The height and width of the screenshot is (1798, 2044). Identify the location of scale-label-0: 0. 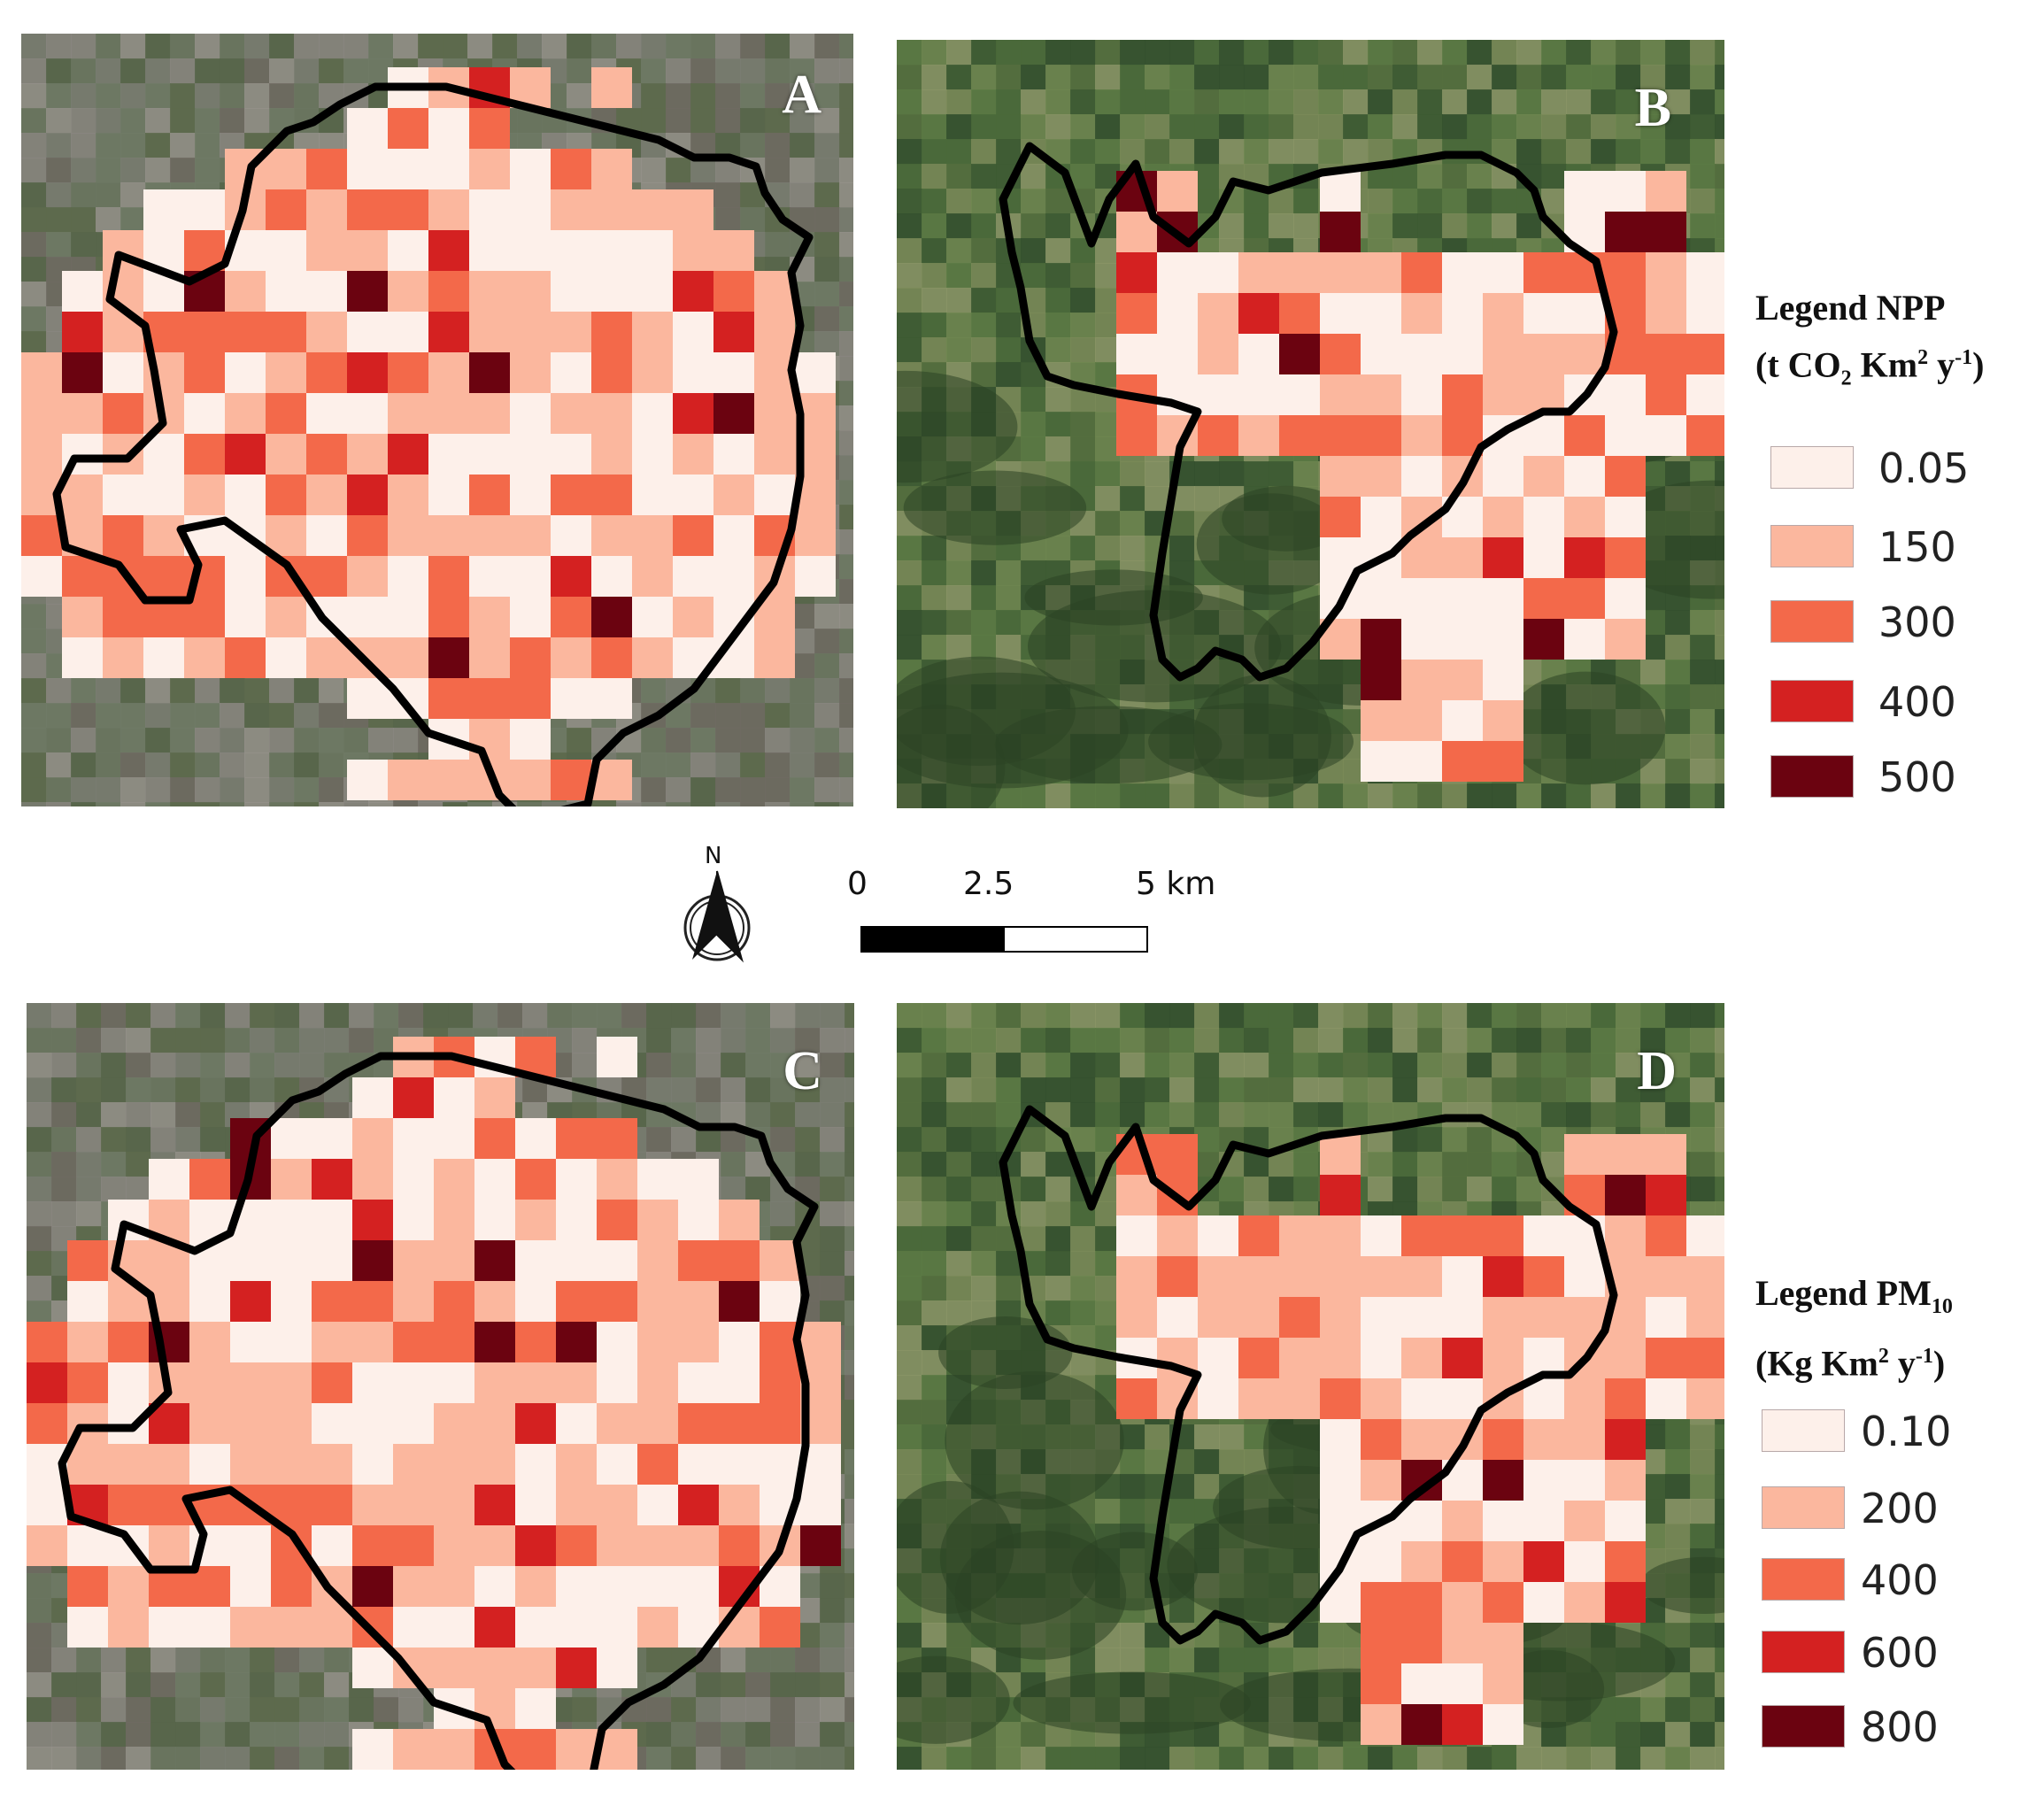
(857, 884).